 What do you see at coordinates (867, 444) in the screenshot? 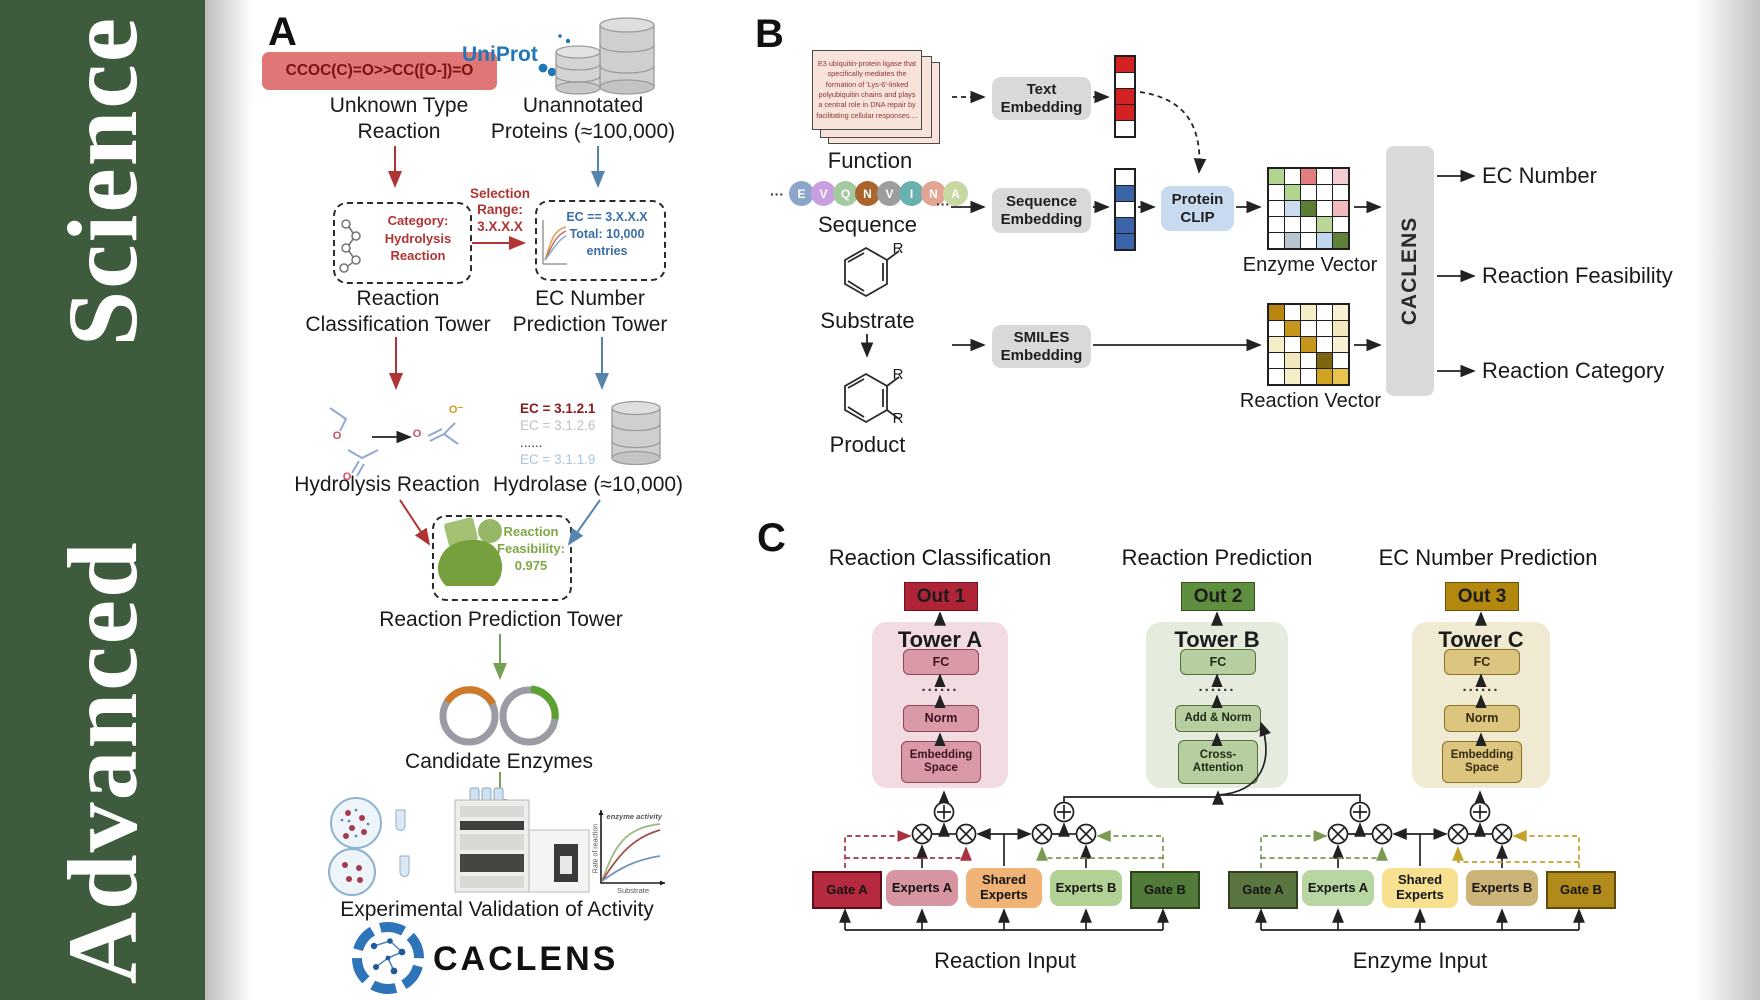
I see `product-label: Product` at bounding box center [867, 444].